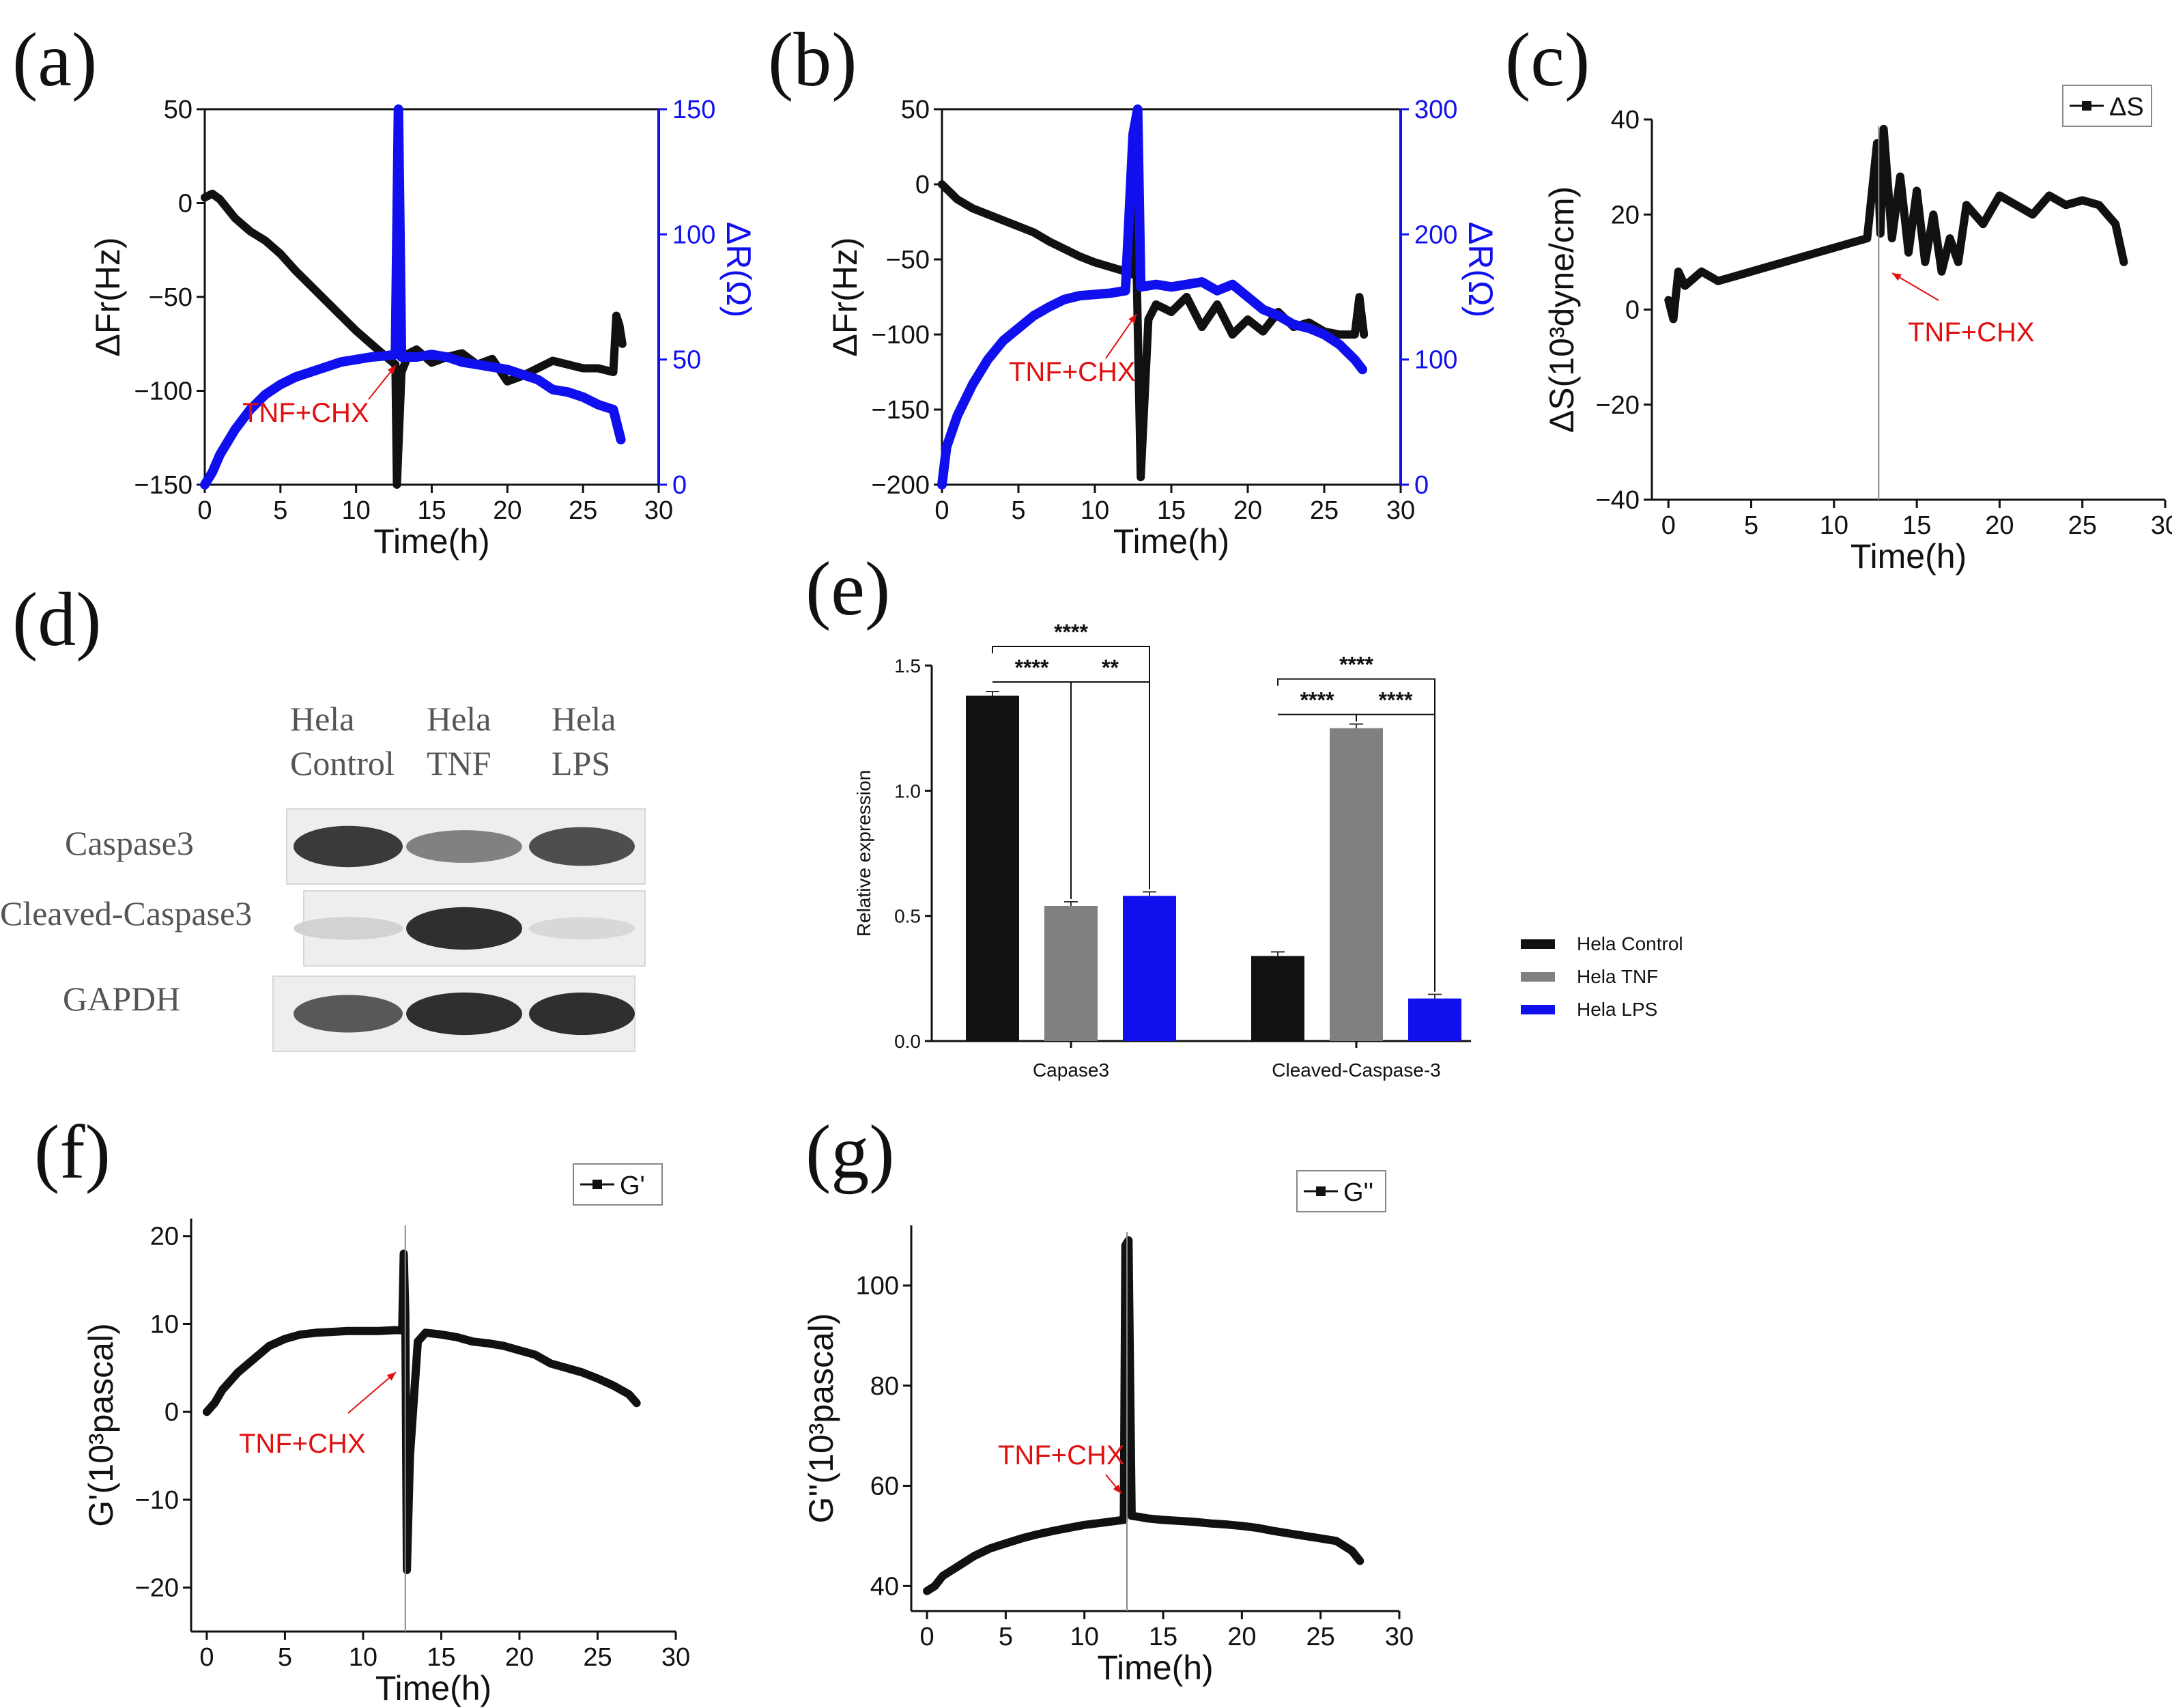 The width and height of the screenshot is (2172, 1708). I want to click on y-tick-label-c-1: 20, so click(1625, 215).